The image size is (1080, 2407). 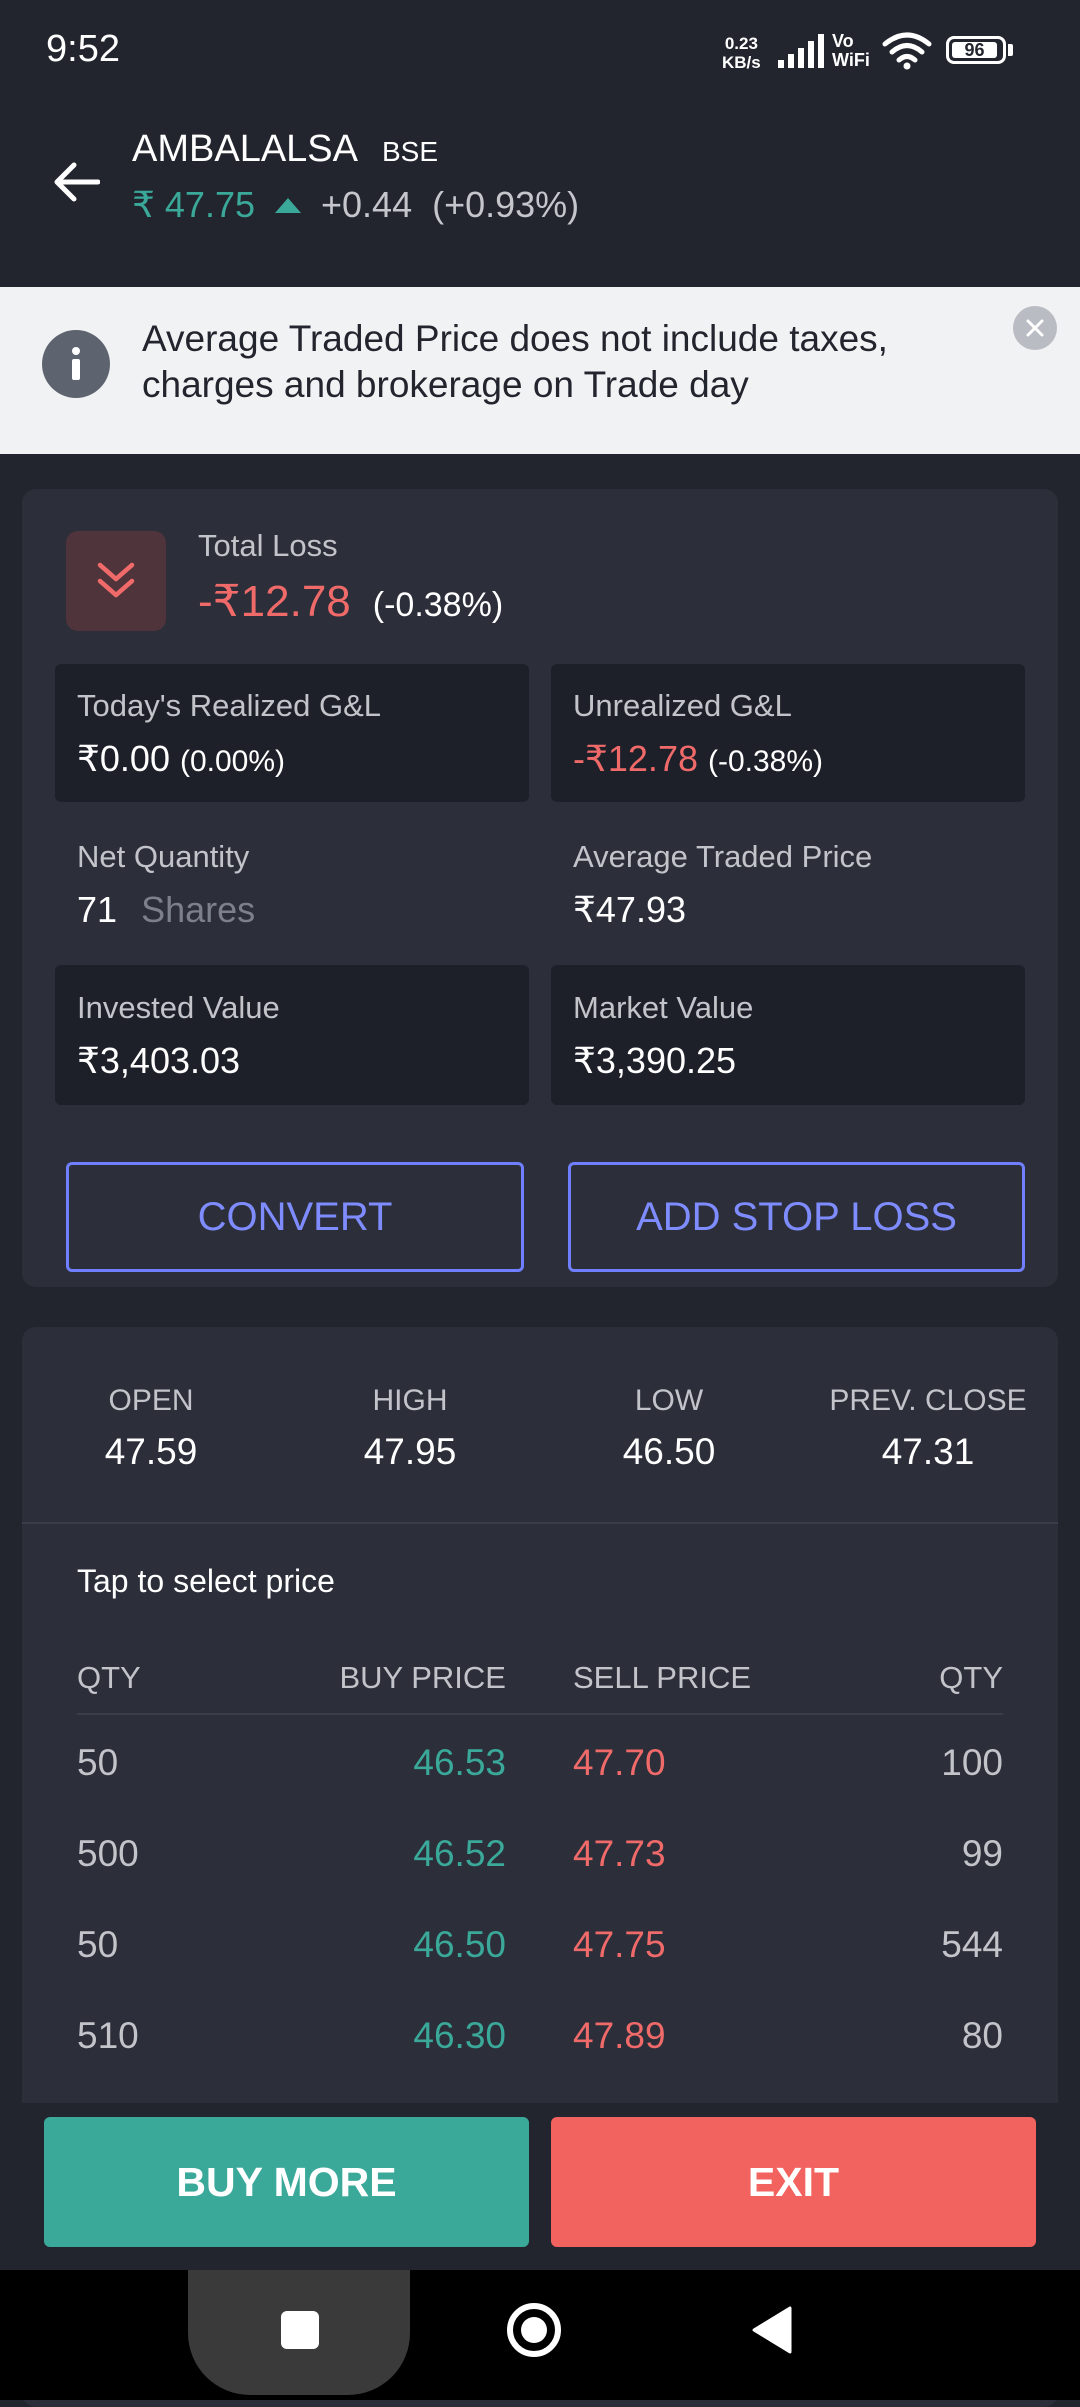 What do you see at coordinates (663, 1007) in the screenshot?
I see `market-value-label: Market Value` at bounding box center [663, 1007].